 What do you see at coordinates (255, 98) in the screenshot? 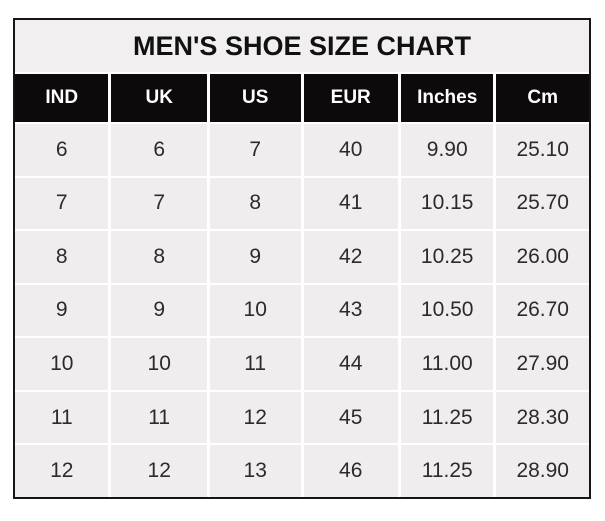
I see `column-header-us: US` at bounding box center [255, 98].